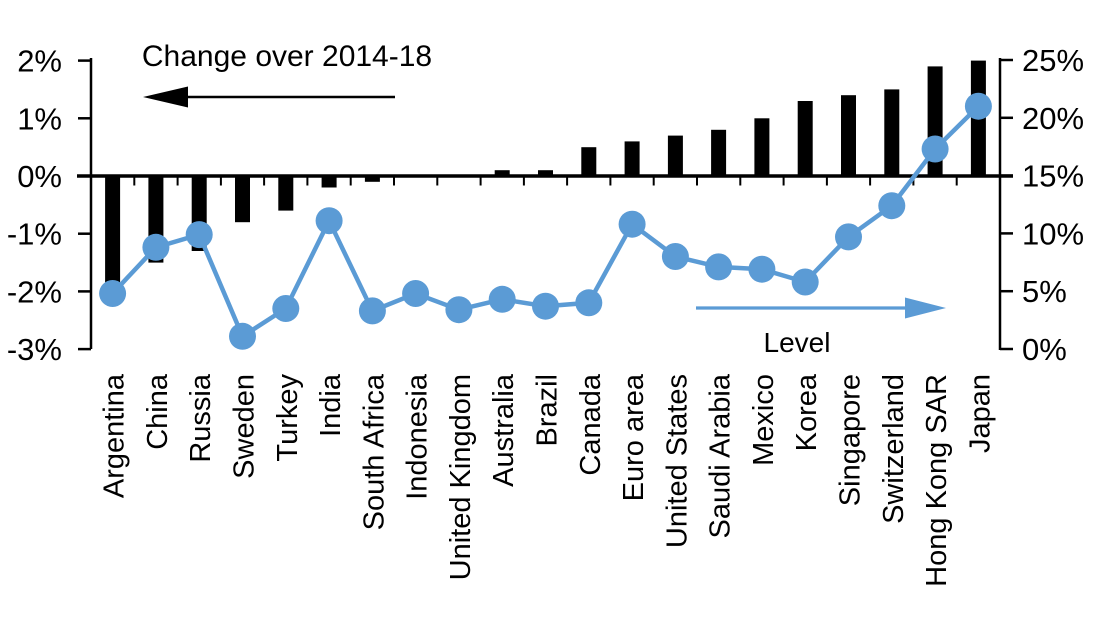 This screenshot has height=619, width=1102. I want to click on level-dot-turkey, so click(286, 308).